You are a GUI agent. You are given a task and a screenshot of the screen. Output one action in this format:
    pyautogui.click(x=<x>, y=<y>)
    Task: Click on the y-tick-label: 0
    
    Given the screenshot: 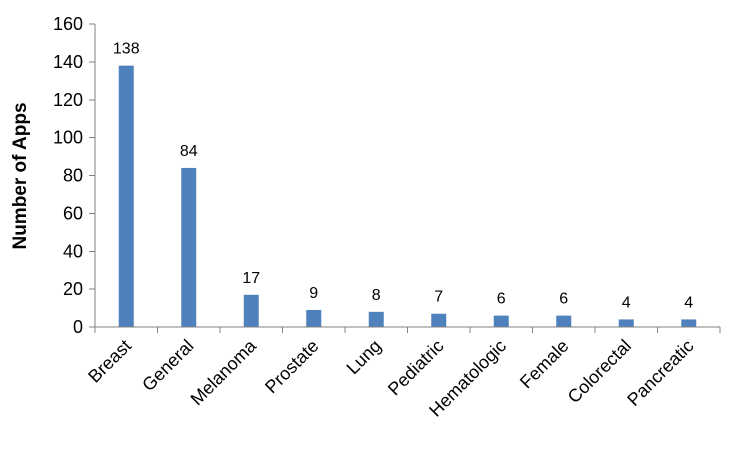 What is the action you would take?
    pyautogui.click(x=78, y=327)
    